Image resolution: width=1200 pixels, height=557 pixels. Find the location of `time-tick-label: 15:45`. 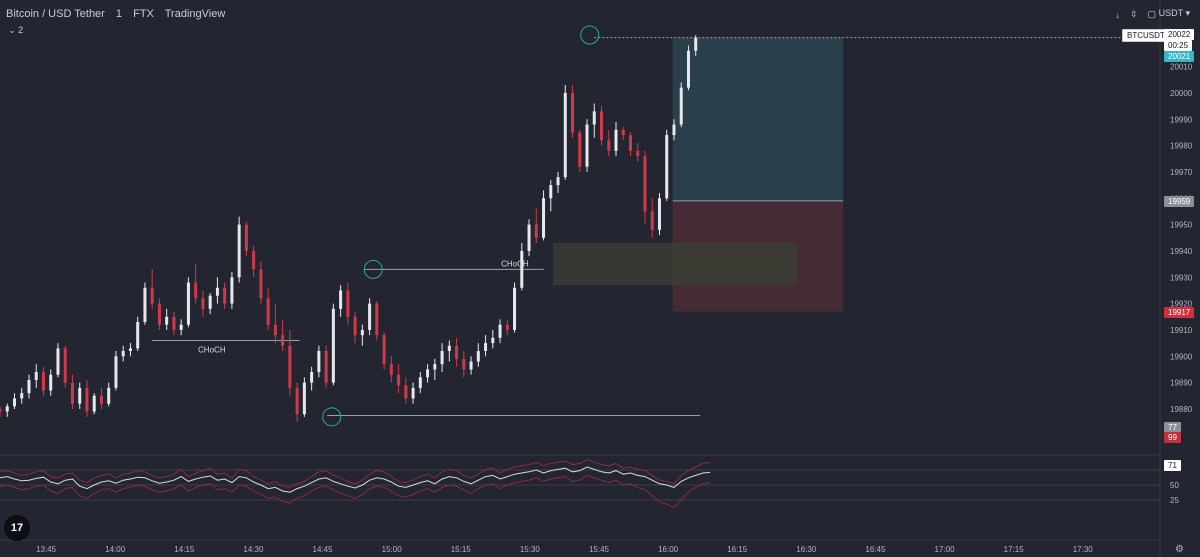

time-tick-label: 15:45 is located at coordinates (599, 549).